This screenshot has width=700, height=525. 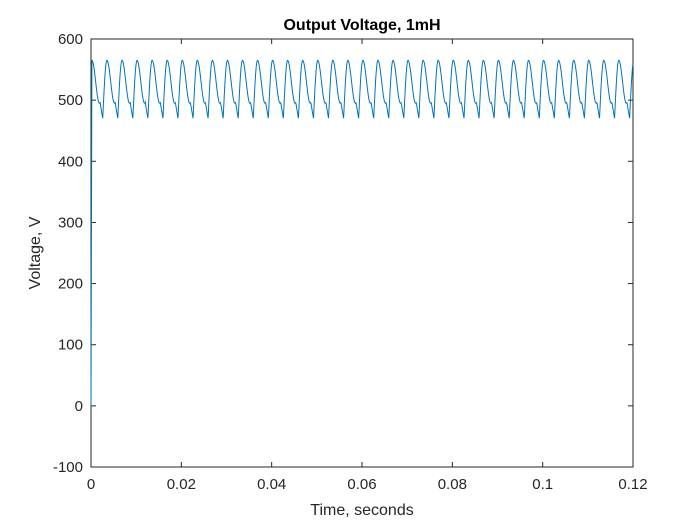 What do you see at coordinates (70, 161) in the screenshot?
I see `y-tick-label: 400` at bounding box center [70, 161].